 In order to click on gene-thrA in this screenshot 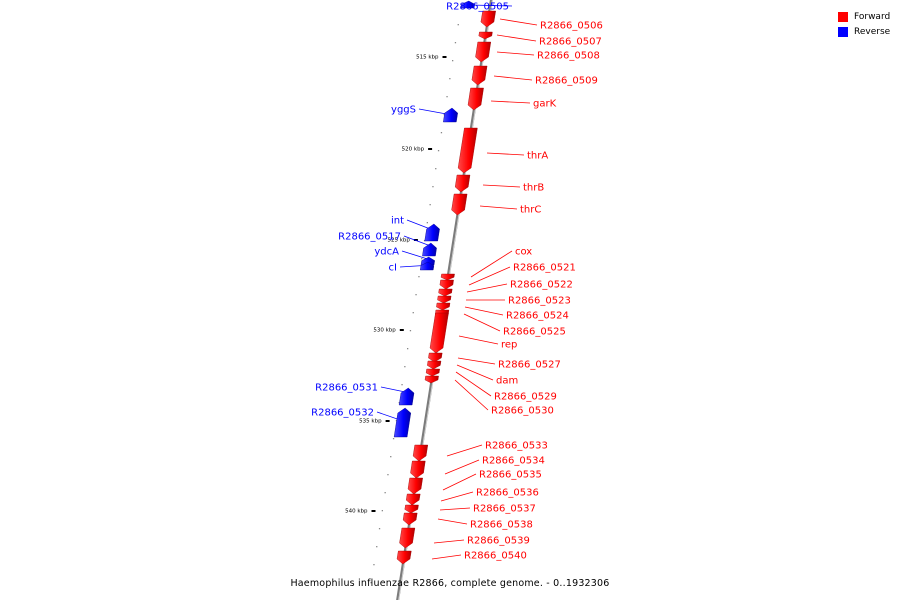, I will do `click(467, 150)`.